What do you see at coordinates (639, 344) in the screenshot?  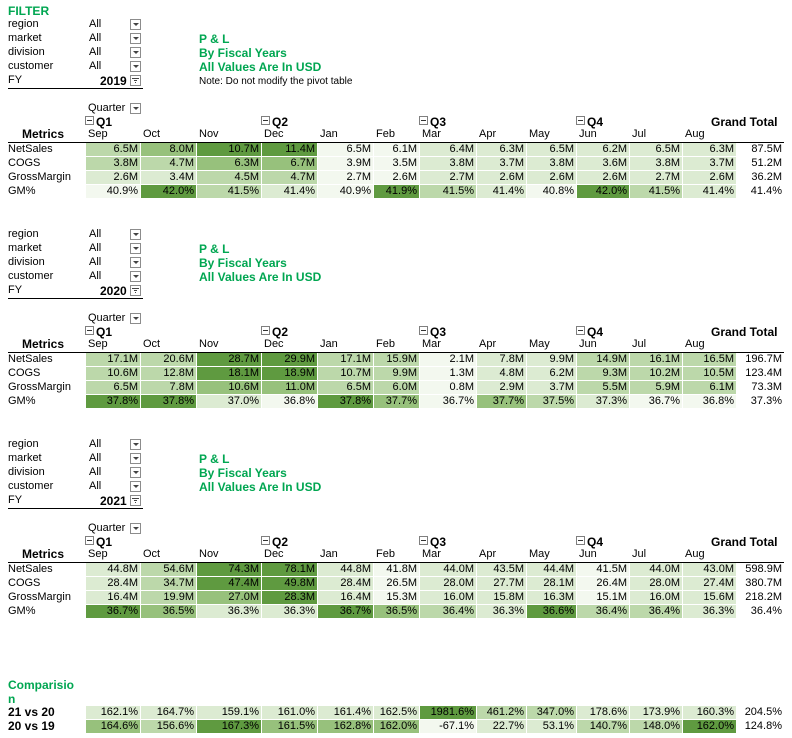 I see `month-header-jul: Jul` at bounding box center [639, 344].